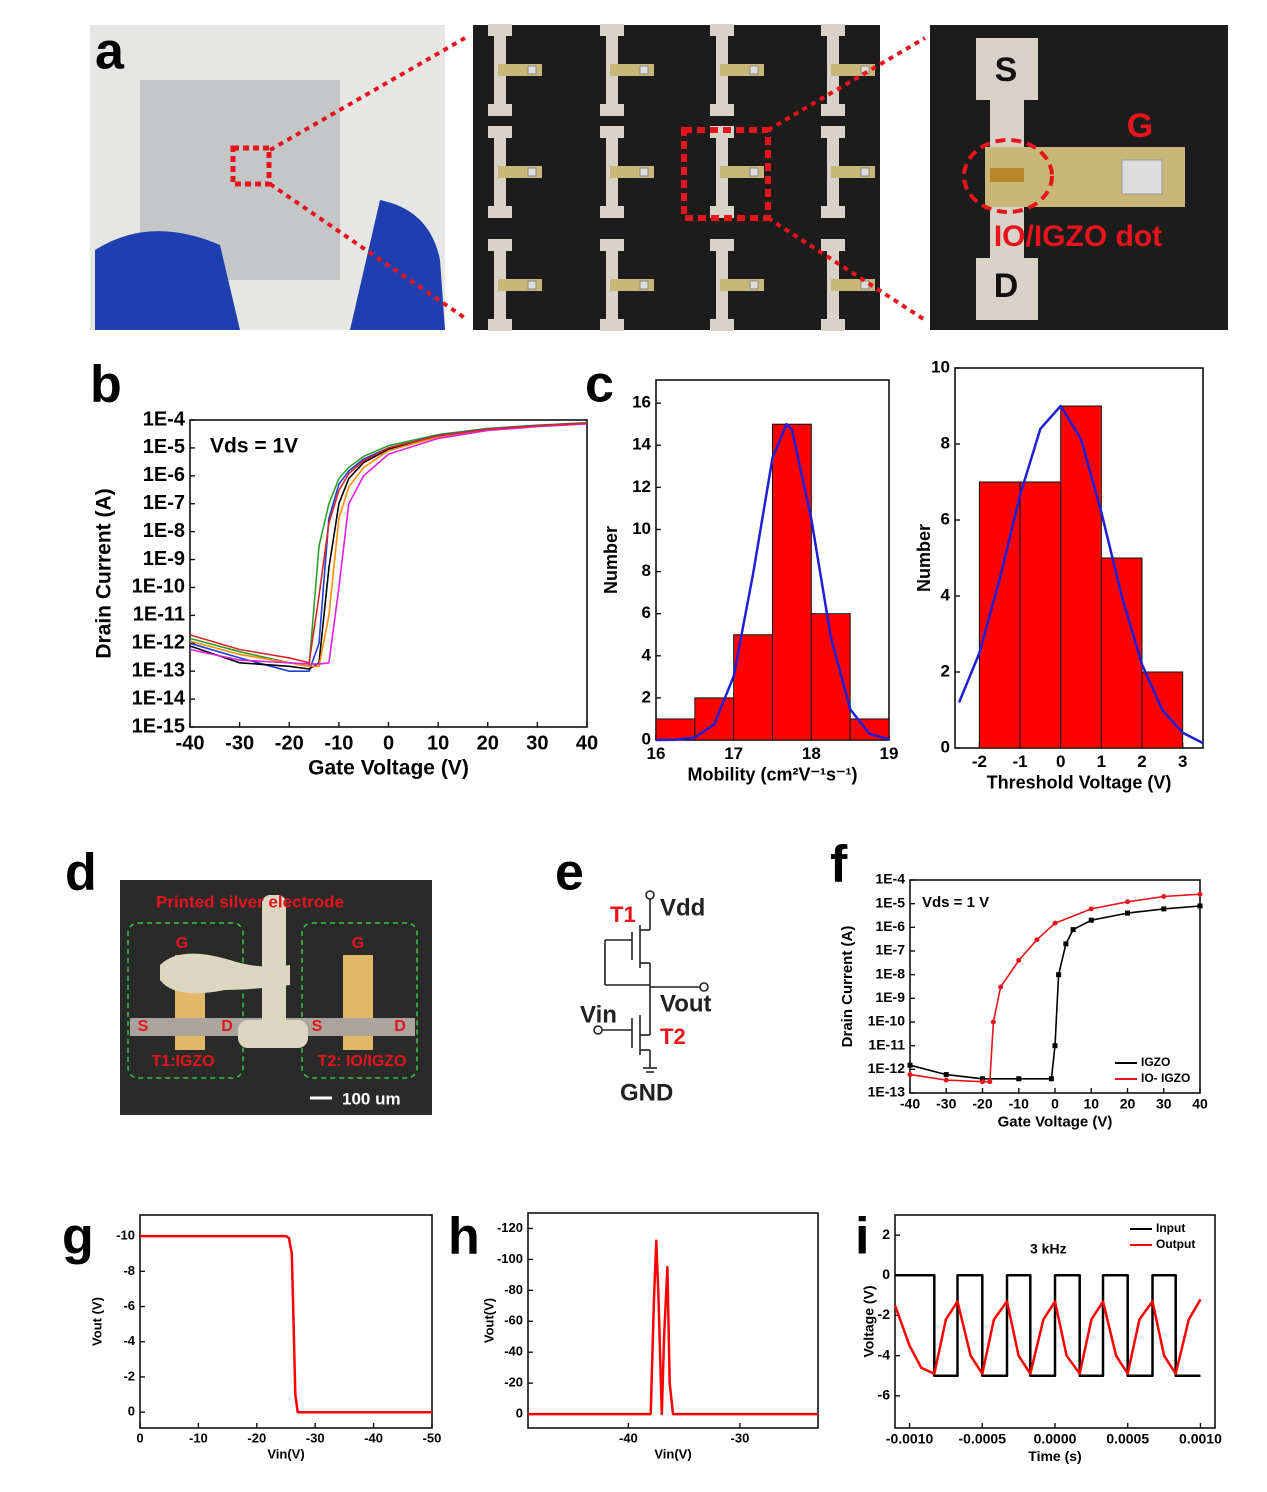 The width and height of the screenshot is (1267, 1492). I want to click on glove, so click(397, 265).